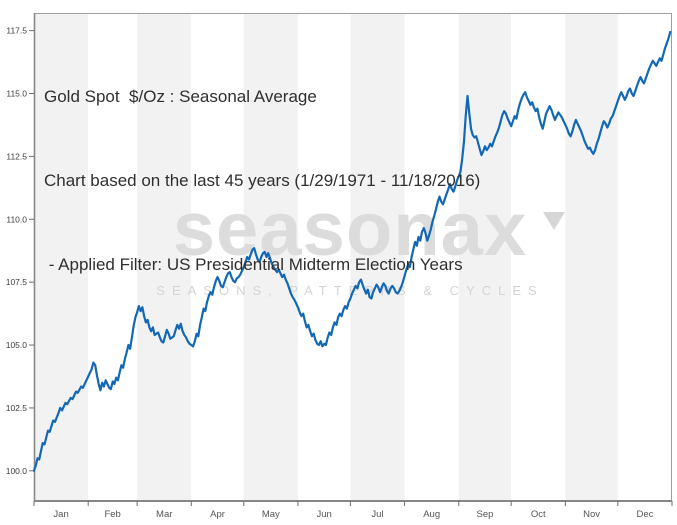 This screenshot has height=525, width=677. What do you see at coordinates (16, 156) in the screenshot?
I see `y-axis-label: 112.5` at bounding box center [16, 156].